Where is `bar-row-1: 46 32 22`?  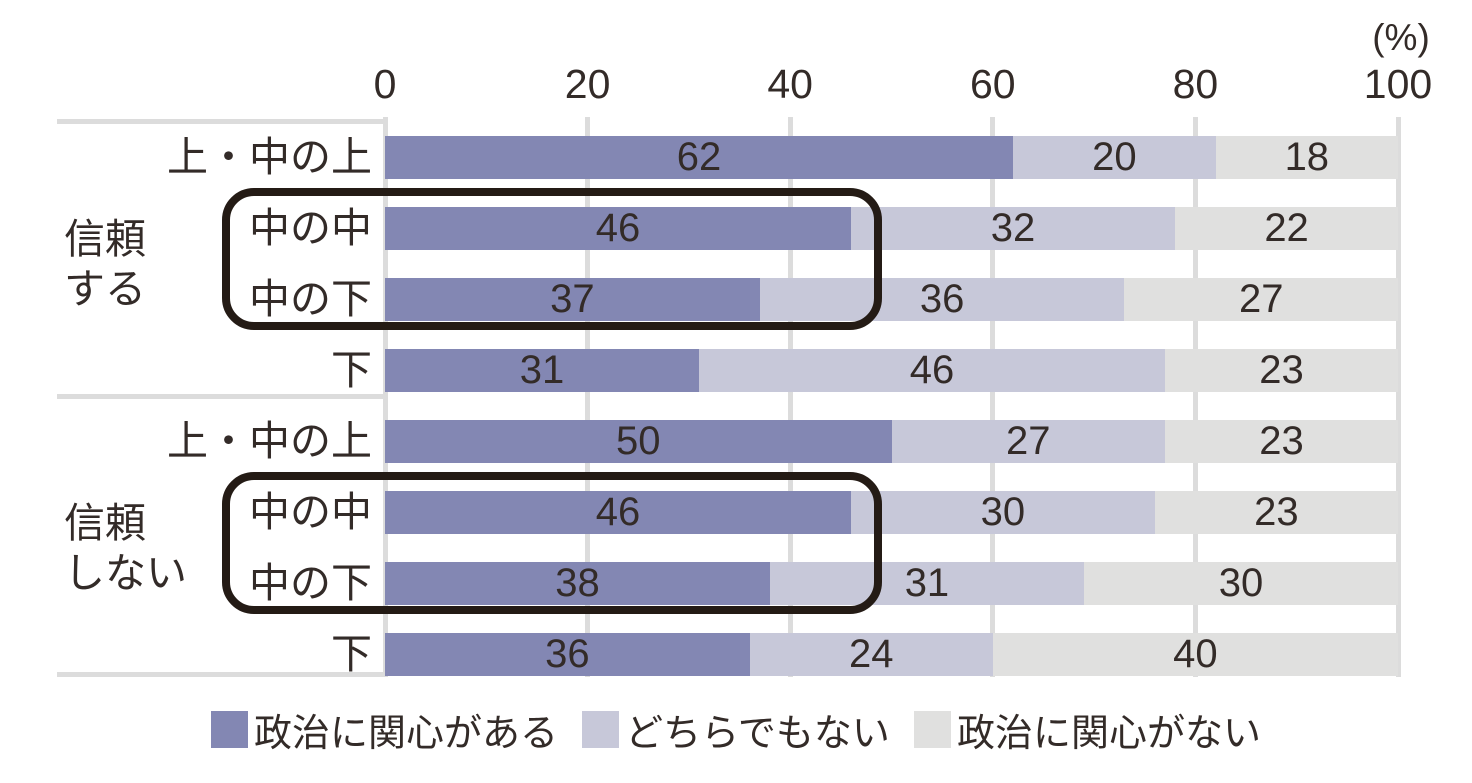 bar-row-1: 46 32 22 is located at coordinates (891, 228).